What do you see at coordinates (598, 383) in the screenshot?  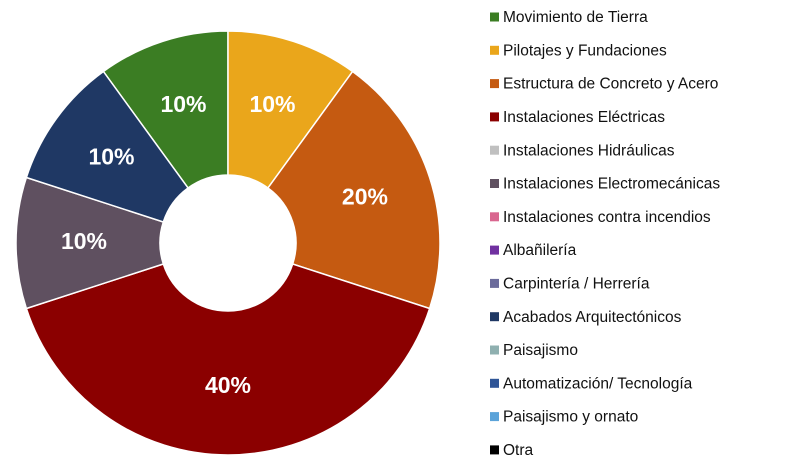 I see `legend-label: Automatización/ Tecnología` at bounding box center [598, 383].